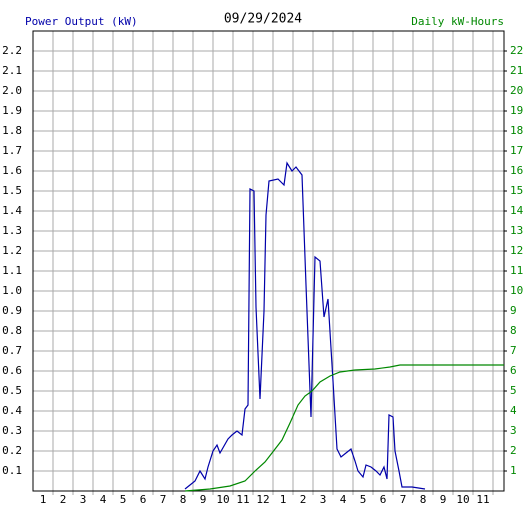 The image size is (527, 510). I want to click on y2-tick-label: 17, so click(516, 150).